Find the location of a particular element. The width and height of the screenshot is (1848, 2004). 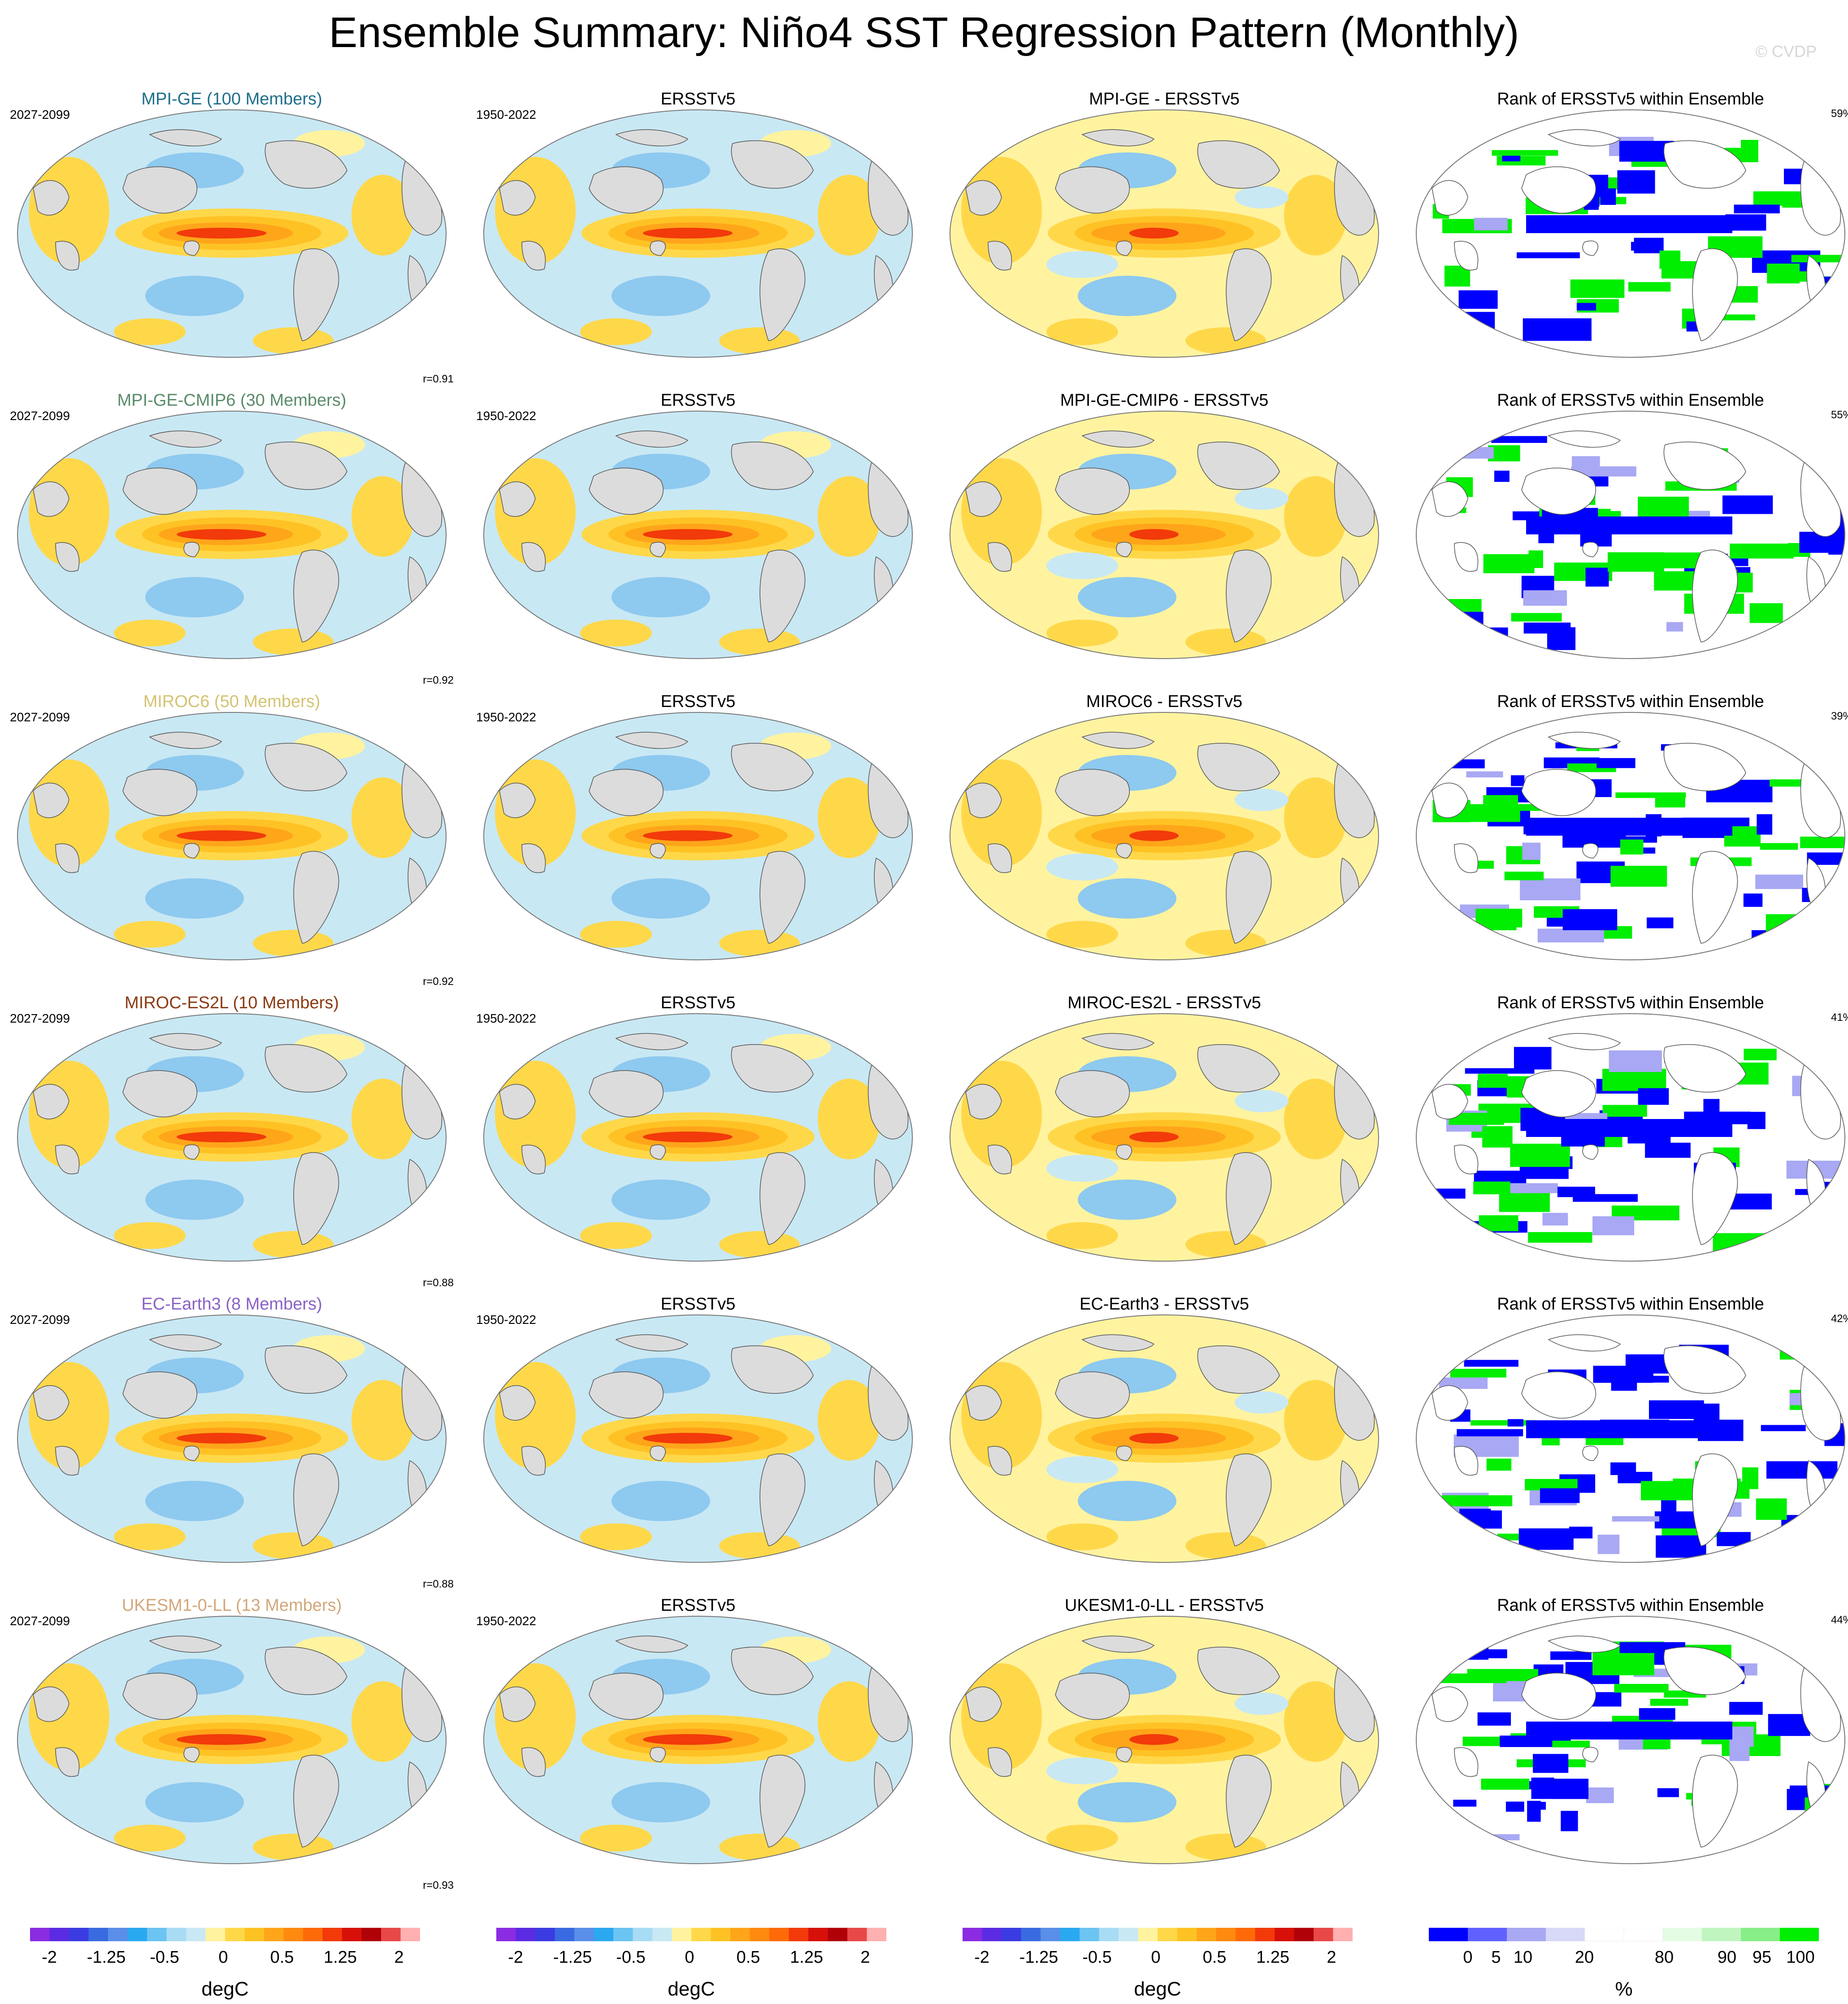

rank-percentage: 55% is located at coordinates (1839, 415).